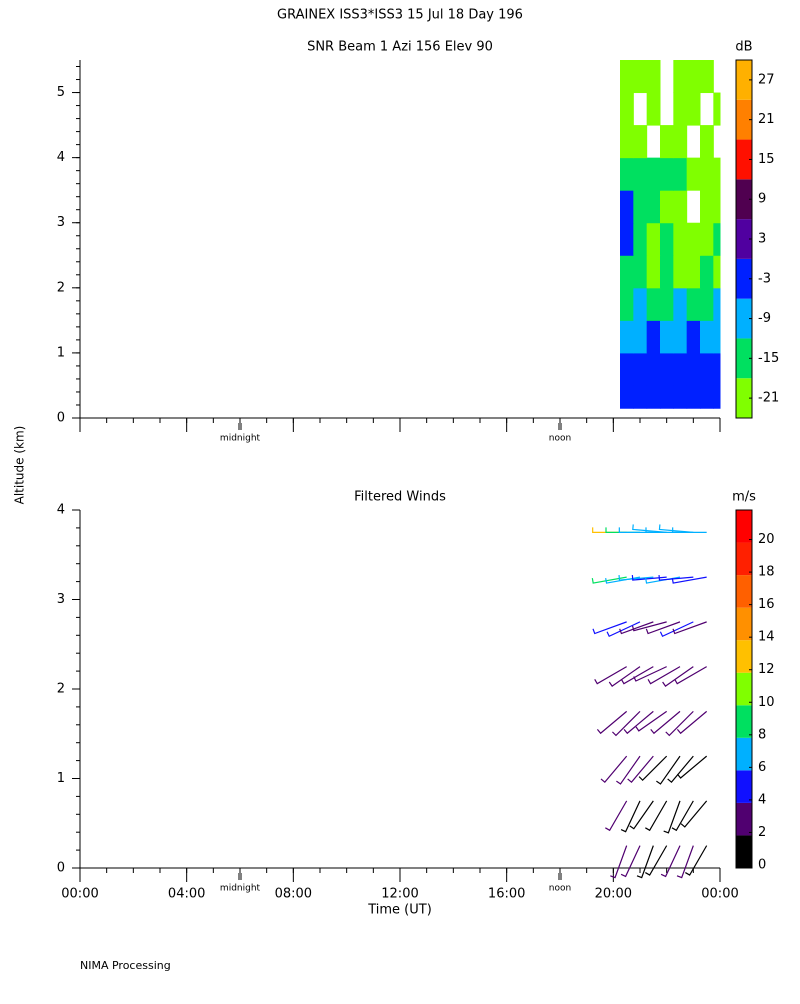 The width and height of the screenshot is (800, 1004). Describe the element at coordinates (766, 637) in the screenshot. I see `colorbar-tick-label: 14` at that location.